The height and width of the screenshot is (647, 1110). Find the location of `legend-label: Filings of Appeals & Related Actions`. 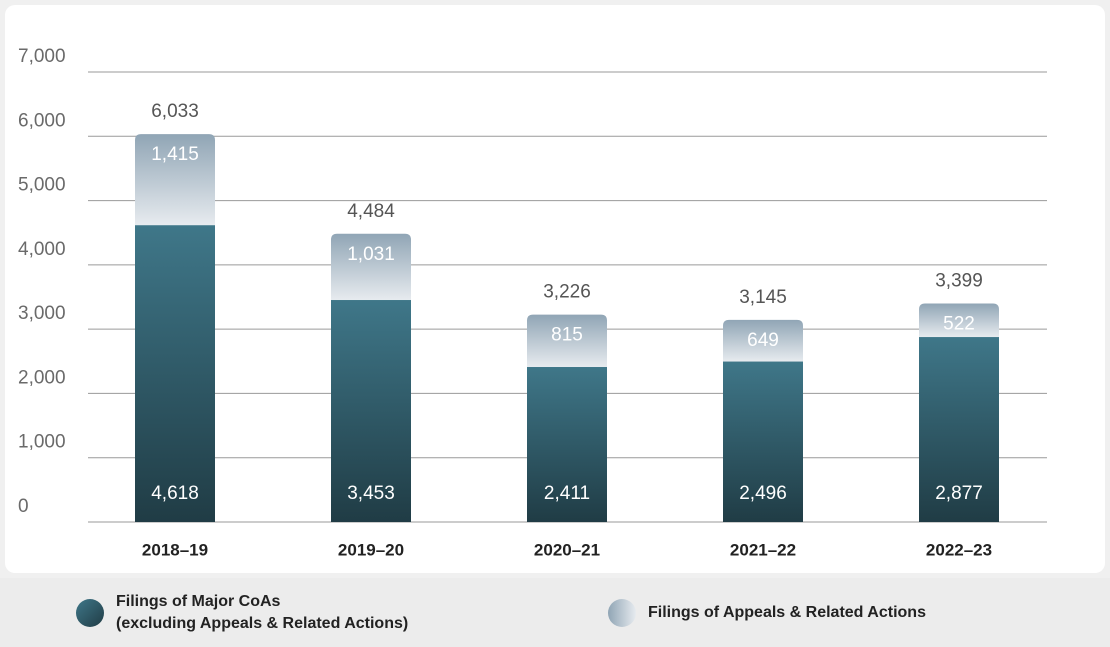

legend-label: Filings of Appeals & Related Actions is located at coordinates (787, 612).